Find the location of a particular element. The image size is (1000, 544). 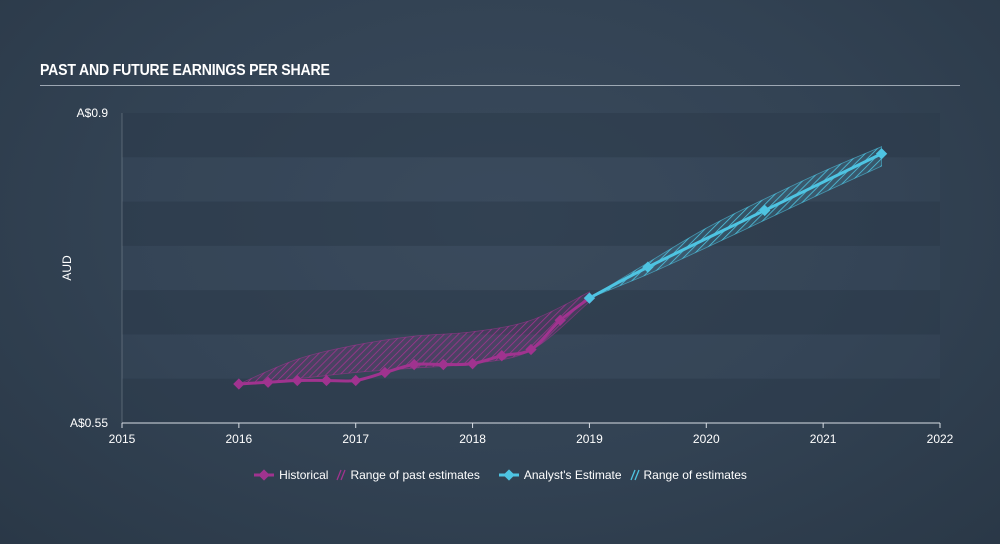

legend-historical: Historical is located at coordinates (290, 475).